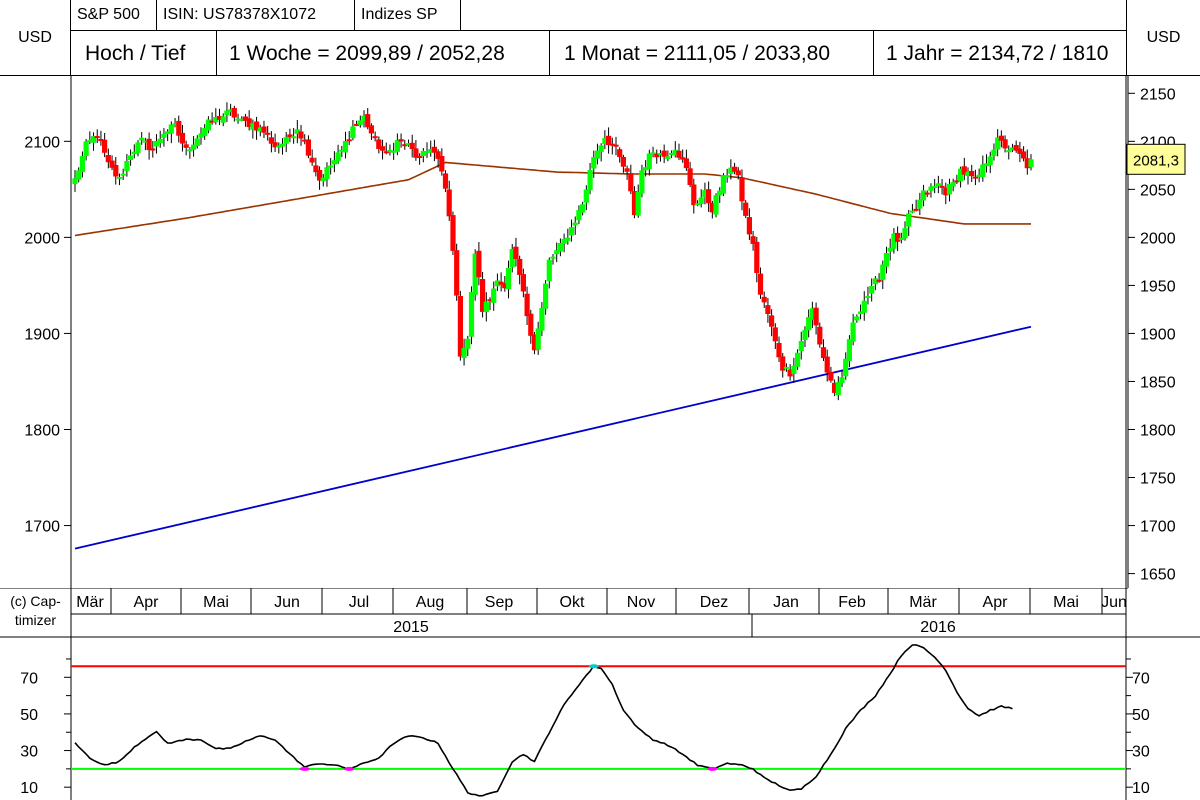 This screenshot has width=1200, height=800. What do you see at coordinates (147, 602) in the screenshot?
I see `month-label: Apr` at bounding box center [147, 602].